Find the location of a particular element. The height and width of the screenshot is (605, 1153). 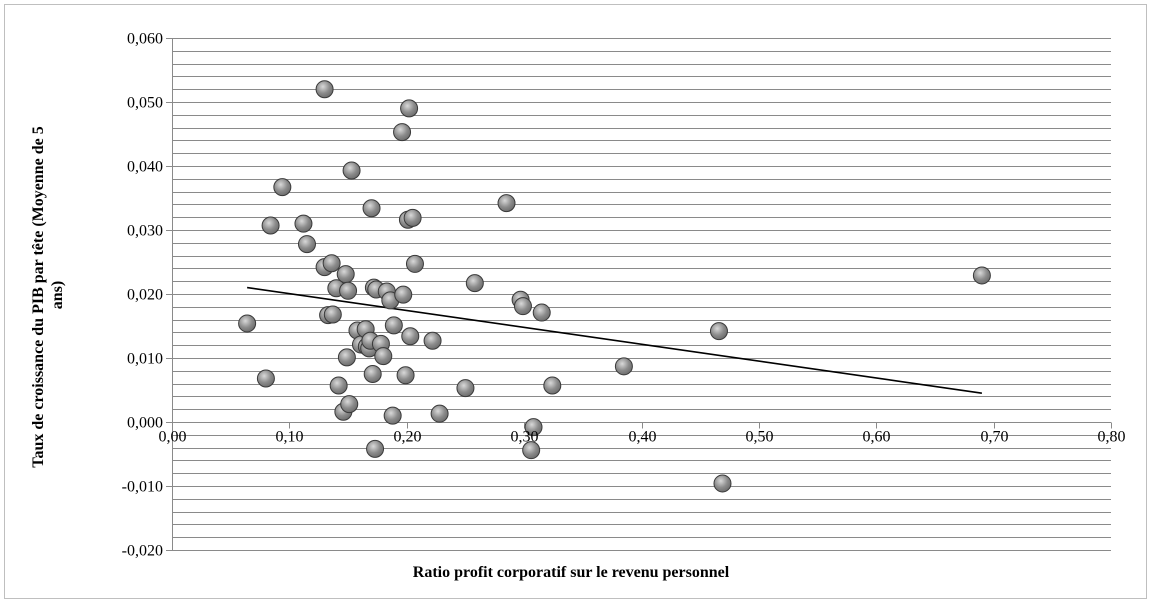

x-tick-label: 0,50 is located at coordinates (760, 437).